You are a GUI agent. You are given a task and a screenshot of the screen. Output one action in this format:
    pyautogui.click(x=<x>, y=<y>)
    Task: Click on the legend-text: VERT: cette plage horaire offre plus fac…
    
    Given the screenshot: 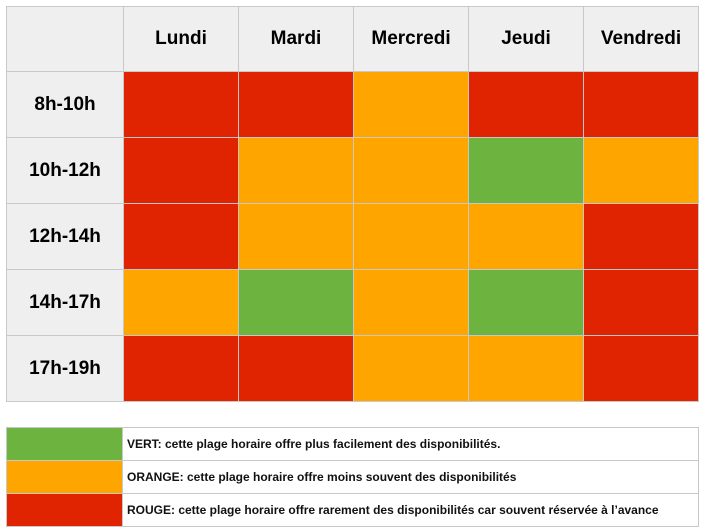 What is the action you would take?
    pyautogui.click(x=410, y=444)
    